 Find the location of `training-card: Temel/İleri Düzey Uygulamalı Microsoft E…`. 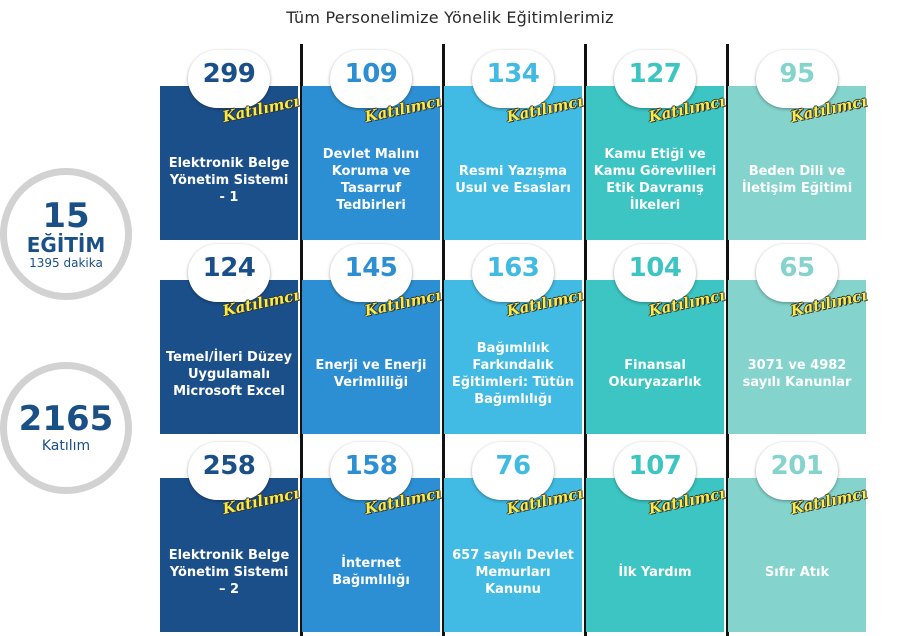

training-card: Temel/İleri Düzey Uygulamalı Microsoft E… is located at coordinates (229, 357).